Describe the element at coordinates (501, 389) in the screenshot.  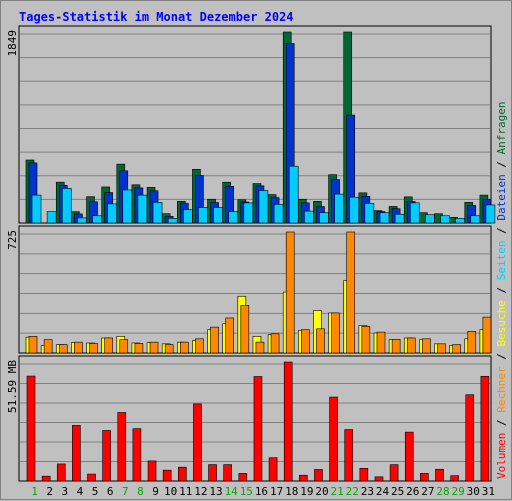
I see `legend-rechner: Rechner` at that location.